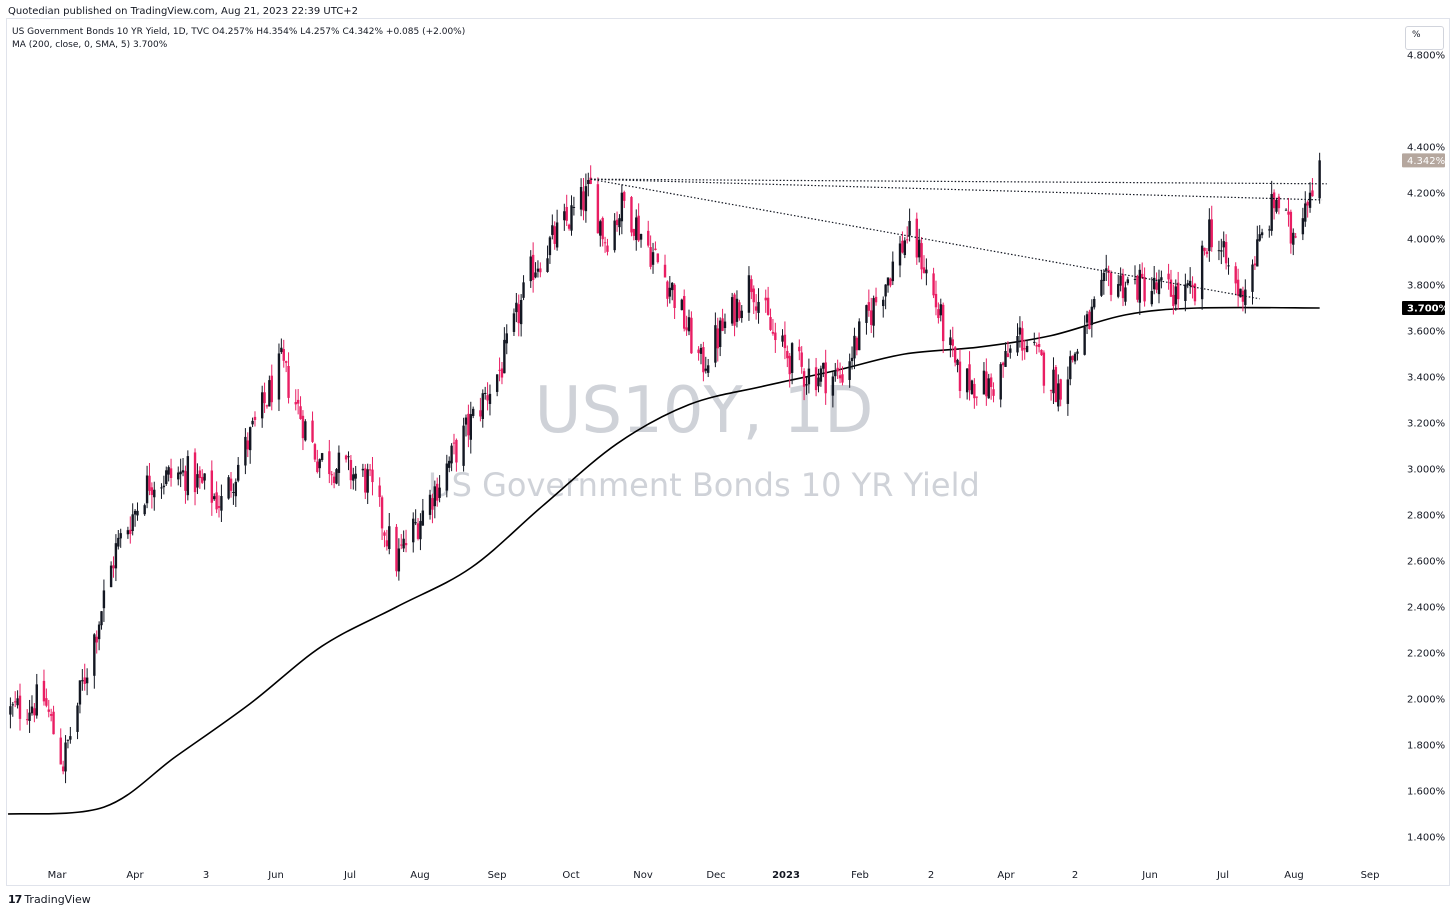  What do you see at coordinates (860, 875) in the screenshot?
I see `x-tick-label: Feb` at bounding box center [860, 875].